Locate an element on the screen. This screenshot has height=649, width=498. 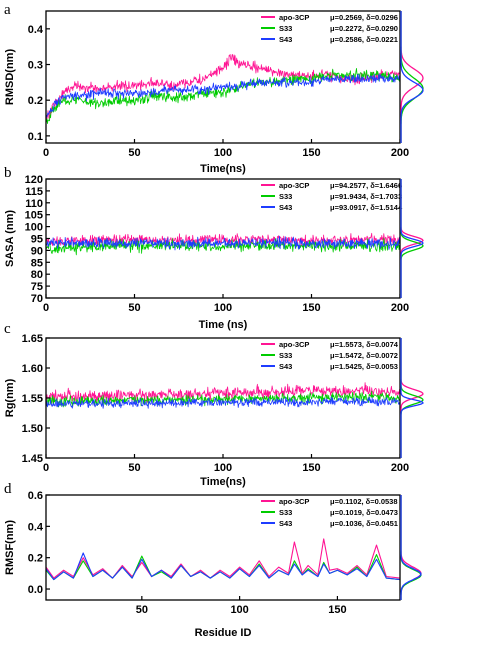
y-tick-label: 120 is located at coordinates (34, 180).